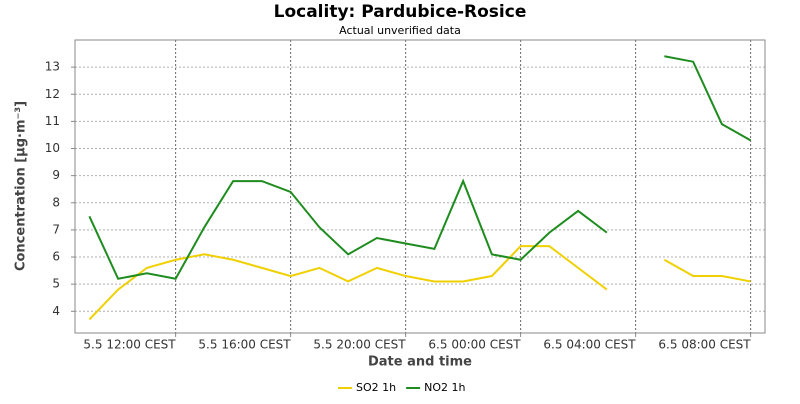 Image resolution: width=800 pixels, height=404 pixels. Describe the element at coordinates (400, 30) in the screenshot. I see `chart-subtitle: Actual unverified data` at that location.